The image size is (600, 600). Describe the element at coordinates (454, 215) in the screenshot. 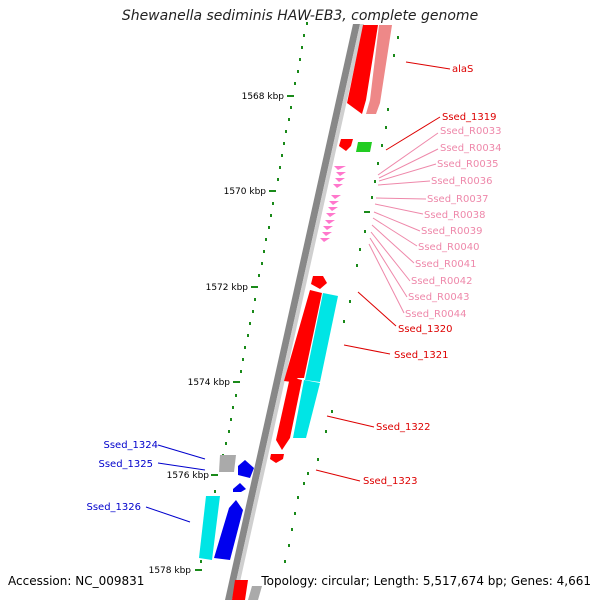

I see `gene-label-Ssed_R0038: Ssed_R0038` at that location.